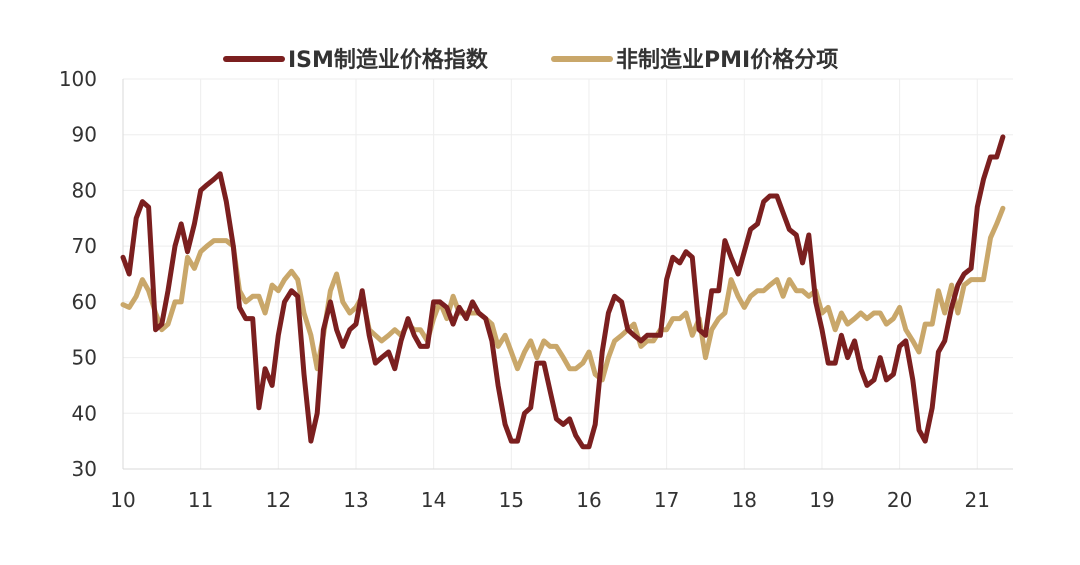  What do you see at coordinates (278, 500) in the screenshot?
I see `x-tick-label: 12` at bounding box center [278, 500].